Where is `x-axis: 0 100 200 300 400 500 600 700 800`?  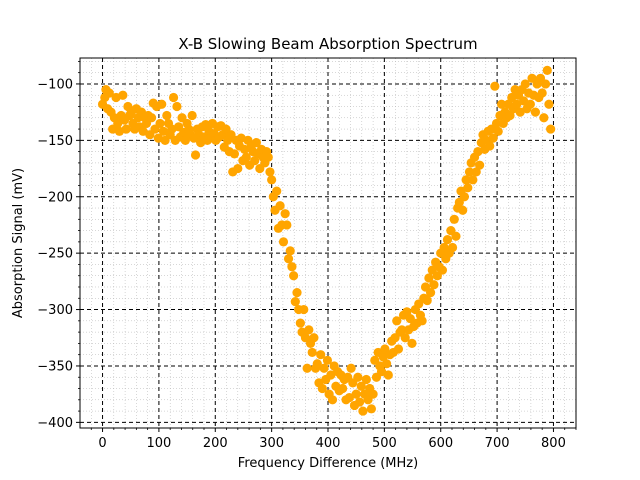 x-axis: 0 100 200 300 400 500 600 700 800 is located at coordinates (333, 439).